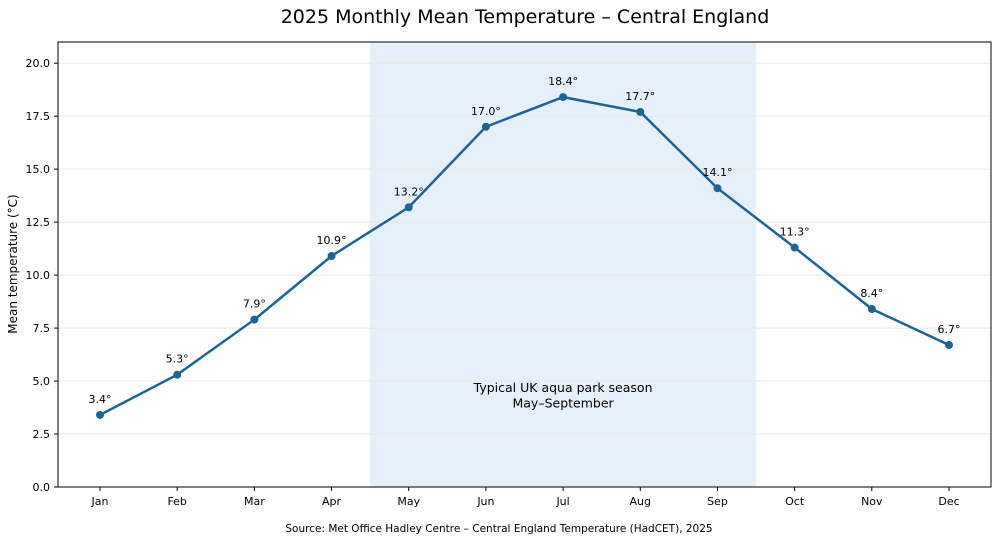 This screenshot has height=544, width=1000. What do you see at coordinates (562, 501) in the screenshot?
I see `x-tick-label: Jul` at bounding box center [562, 501].